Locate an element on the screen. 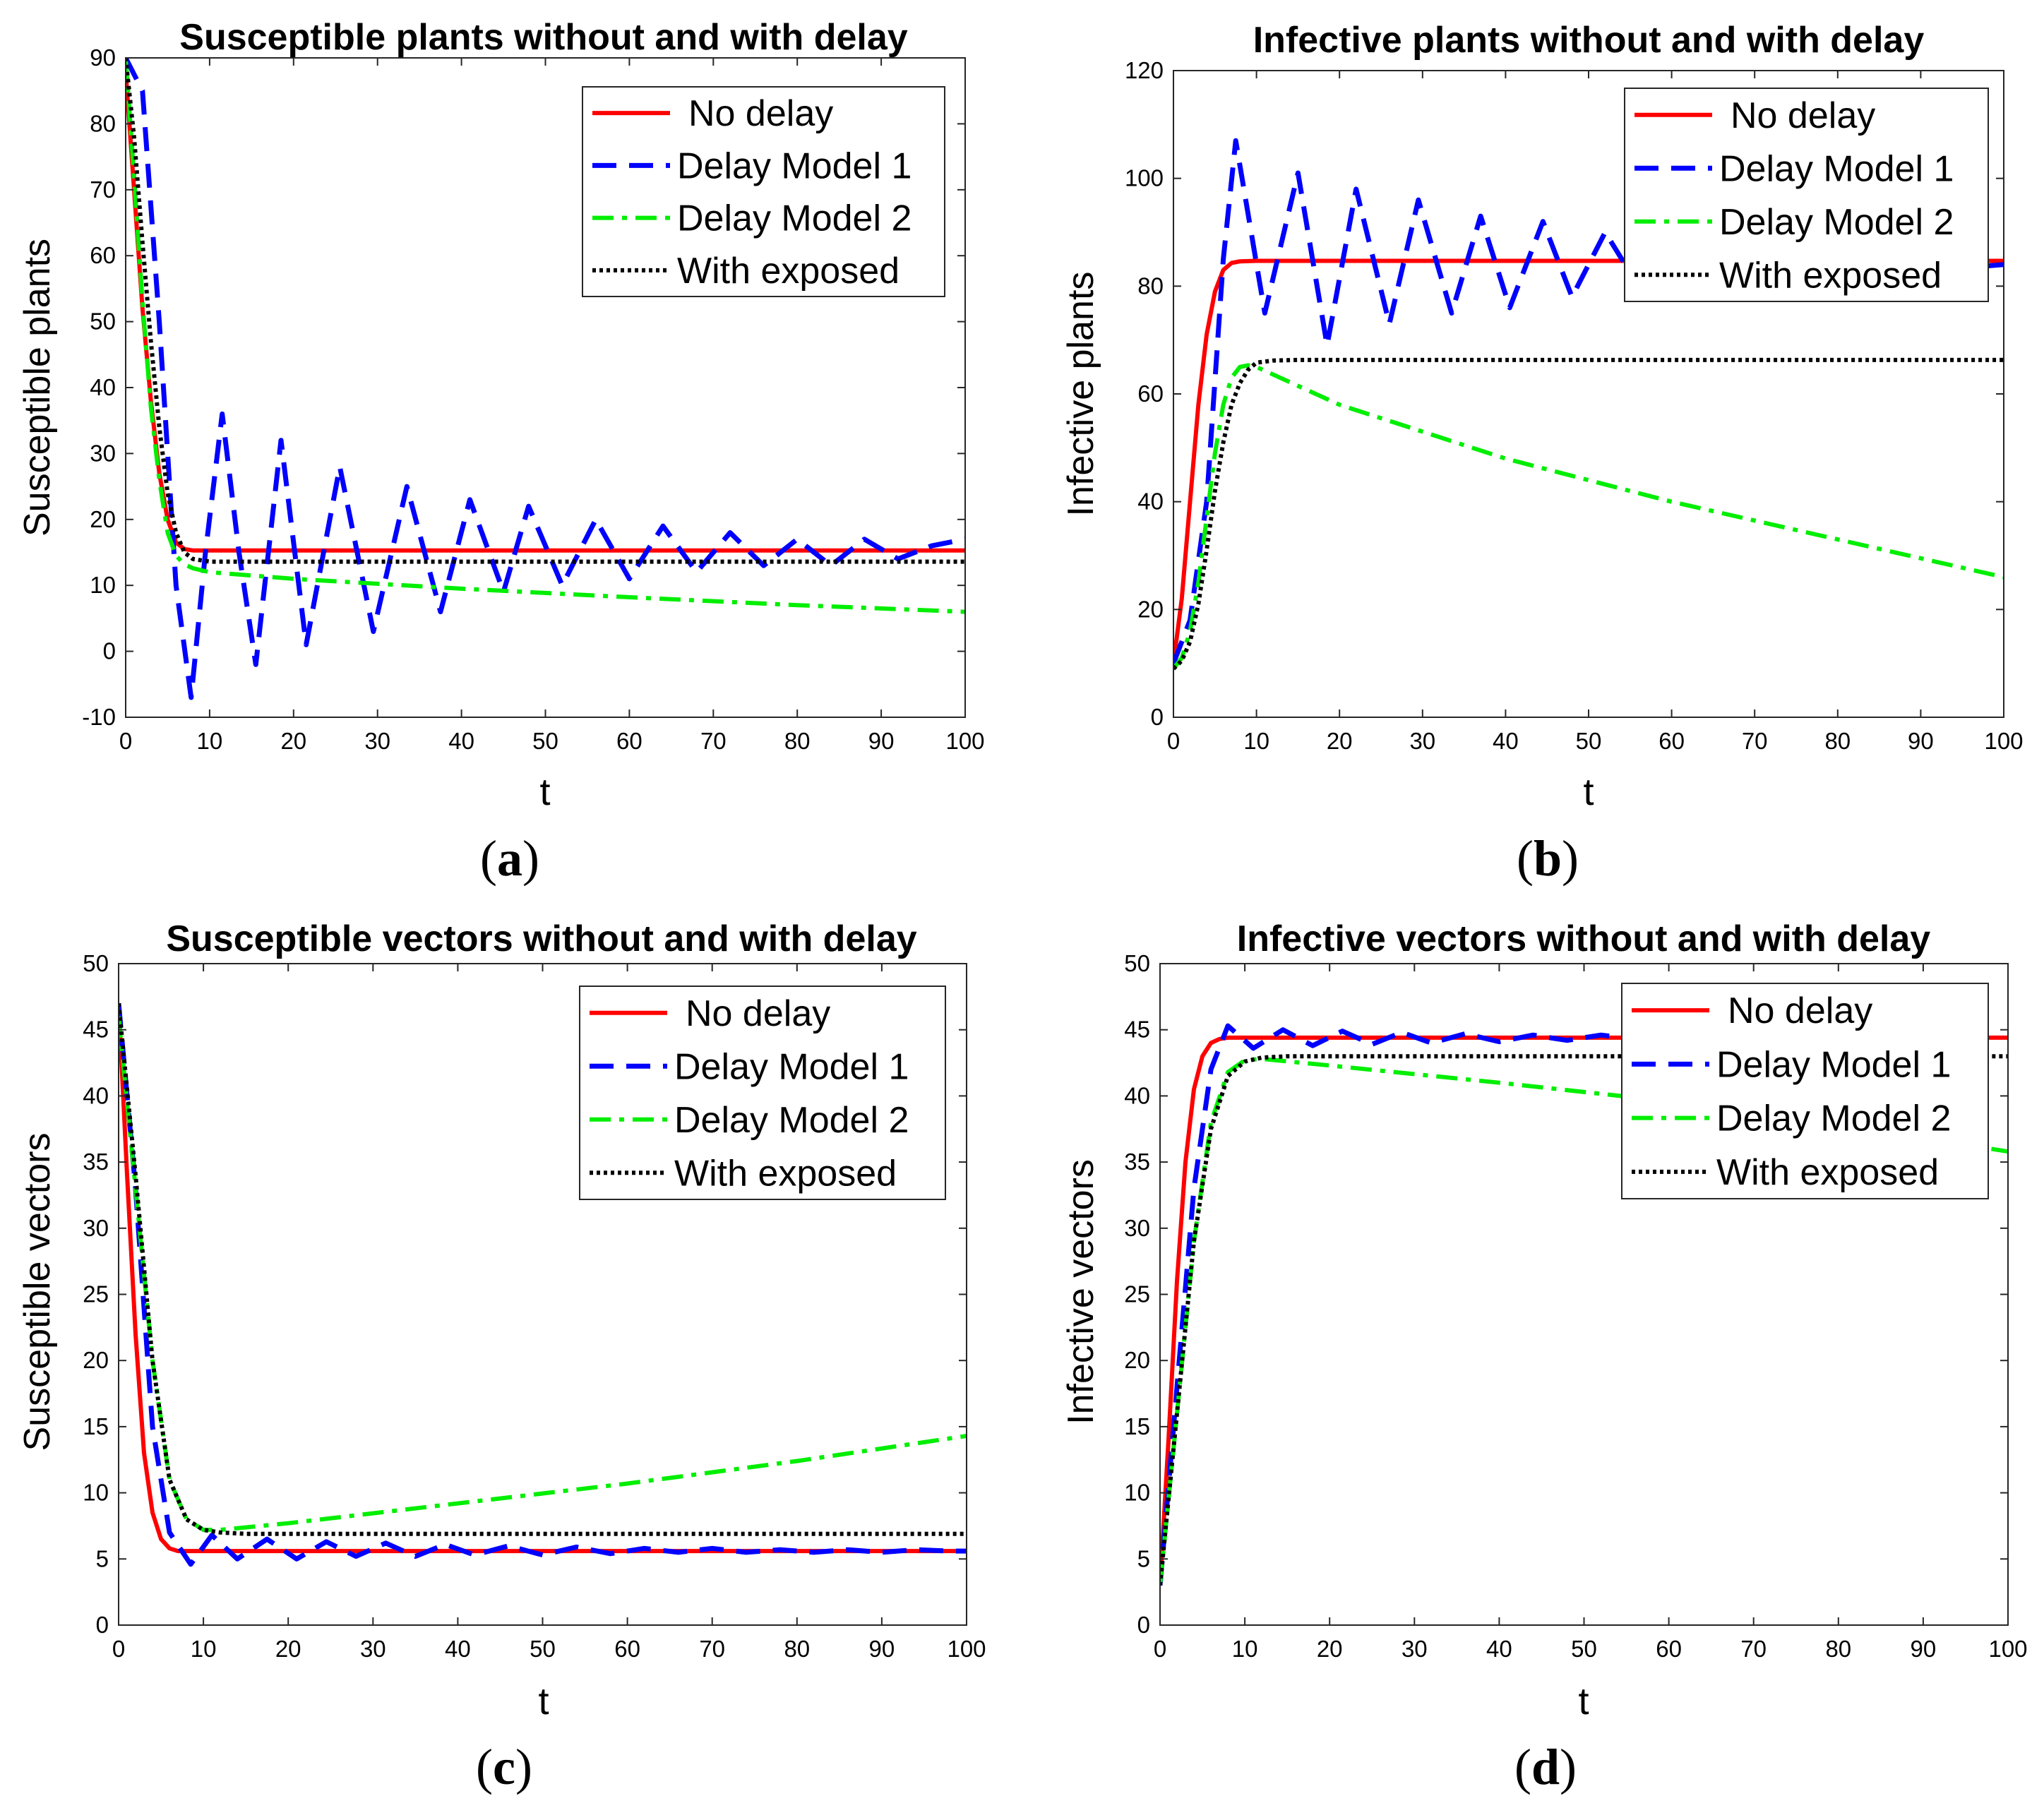 This screenshot has width=2044, height=1815. y-tick-label: 120 is located at coordinates (1144, 70).